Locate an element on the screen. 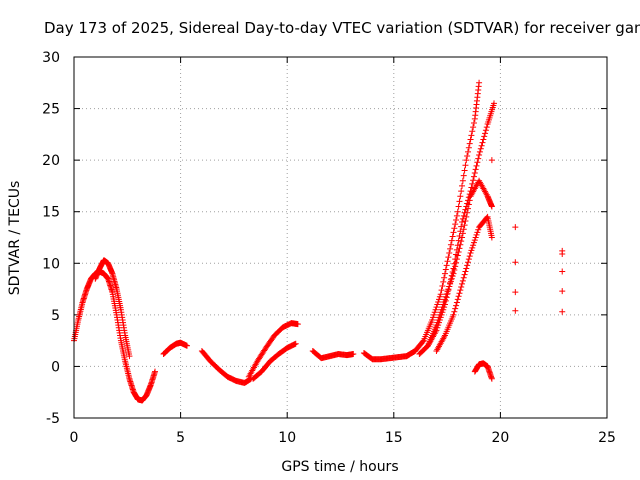 Image resolution: width=640 pixels, height=480 pixels. y-tick-label: -5 is located at coordinates (53, 419).